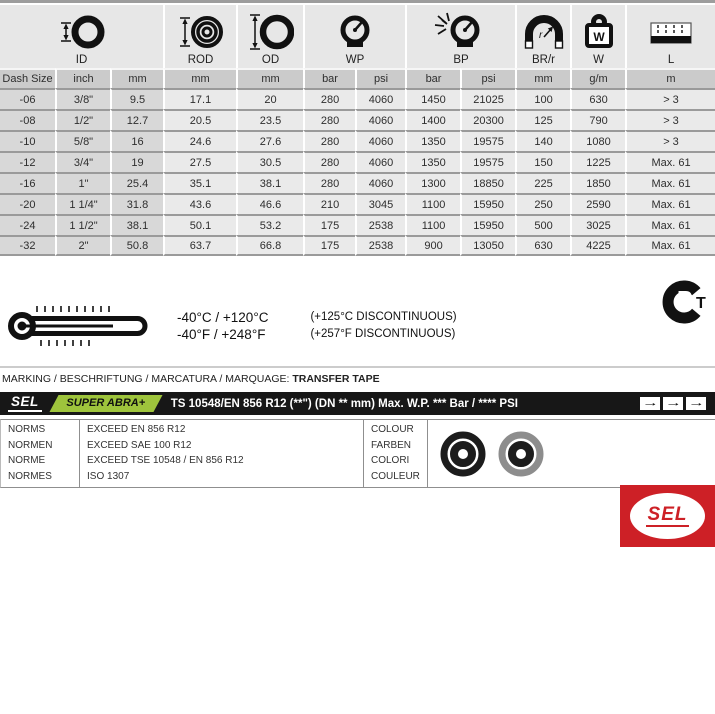 This screenshot has height=714, width=715. What do you see at coordinates (200, 203) in the screenshot?
I see `cell-rod-mm: 43.6` at bounding box center [200, 203].